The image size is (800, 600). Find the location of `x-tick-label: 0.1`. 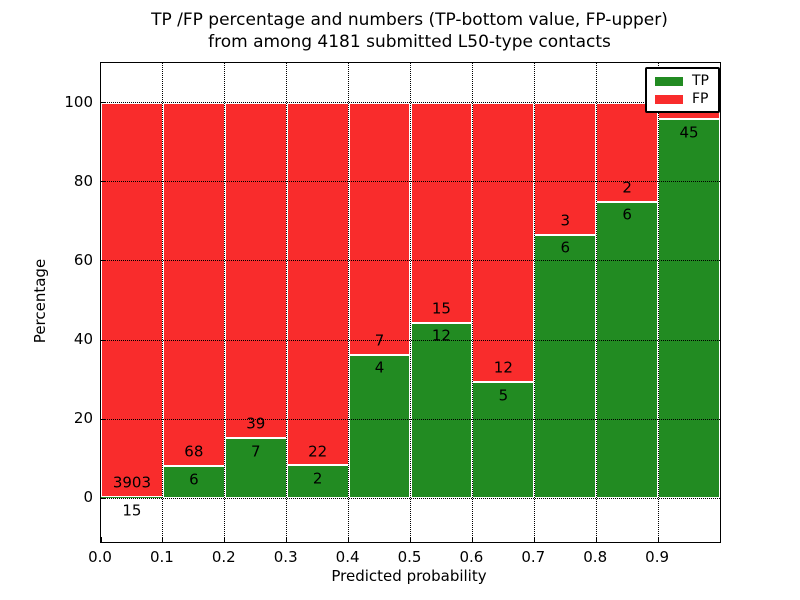

x-tick-label: 0.1 is located at coordinates (161, 557).